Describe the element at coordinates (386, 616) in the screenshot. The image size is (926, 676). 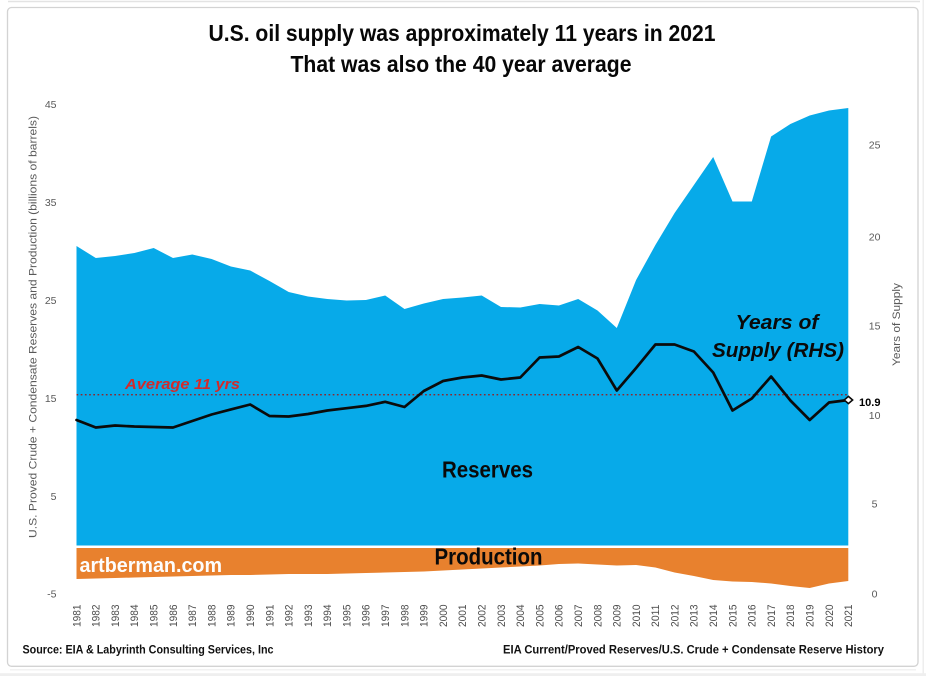
I see `svg-text: 1997` at that location.